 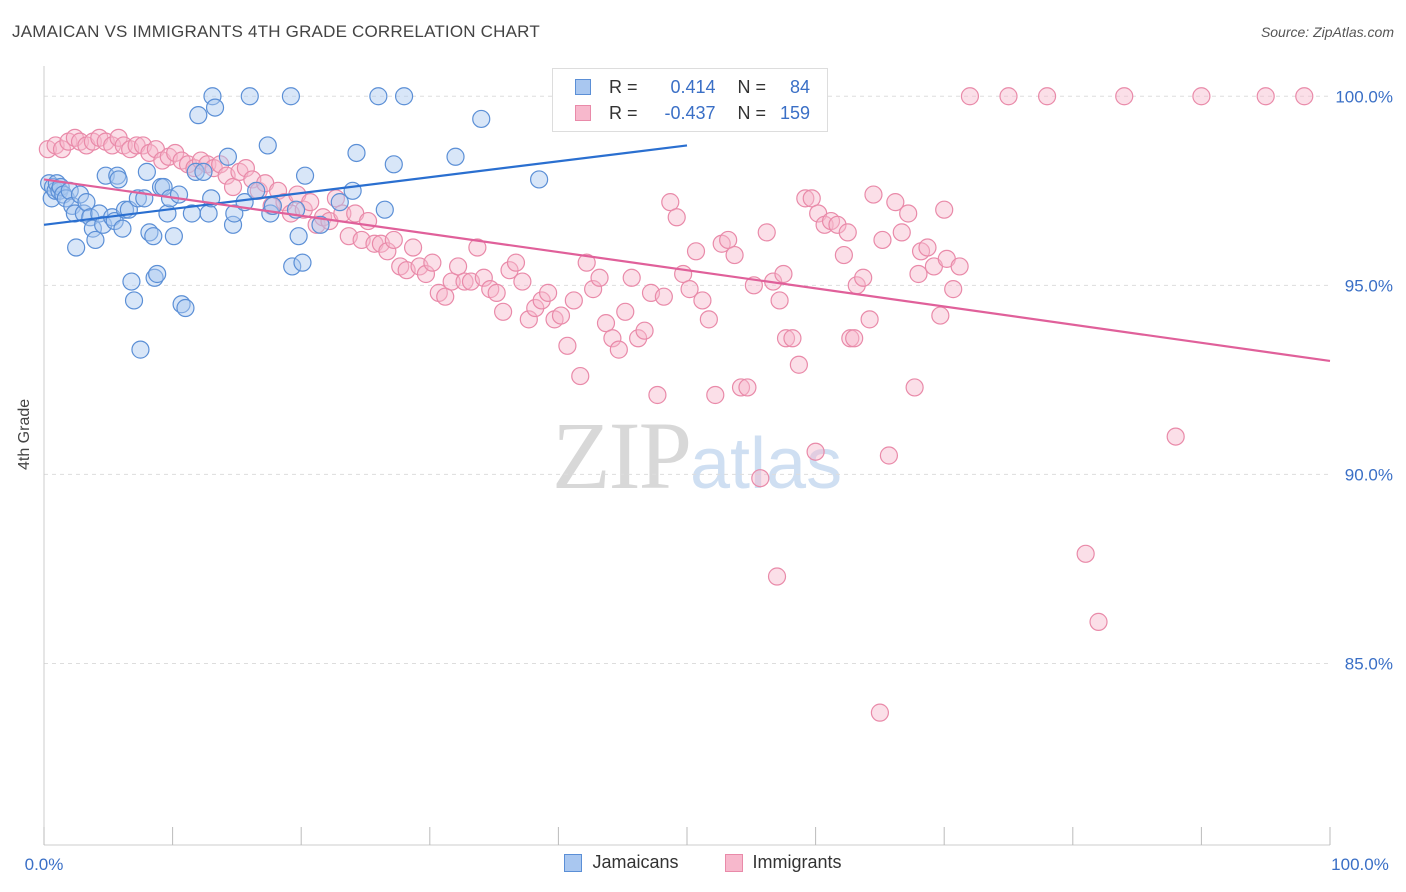 I want to click on legend-row-jamaicans: R = 0.414 N = 84, so click(x=692, y=87).